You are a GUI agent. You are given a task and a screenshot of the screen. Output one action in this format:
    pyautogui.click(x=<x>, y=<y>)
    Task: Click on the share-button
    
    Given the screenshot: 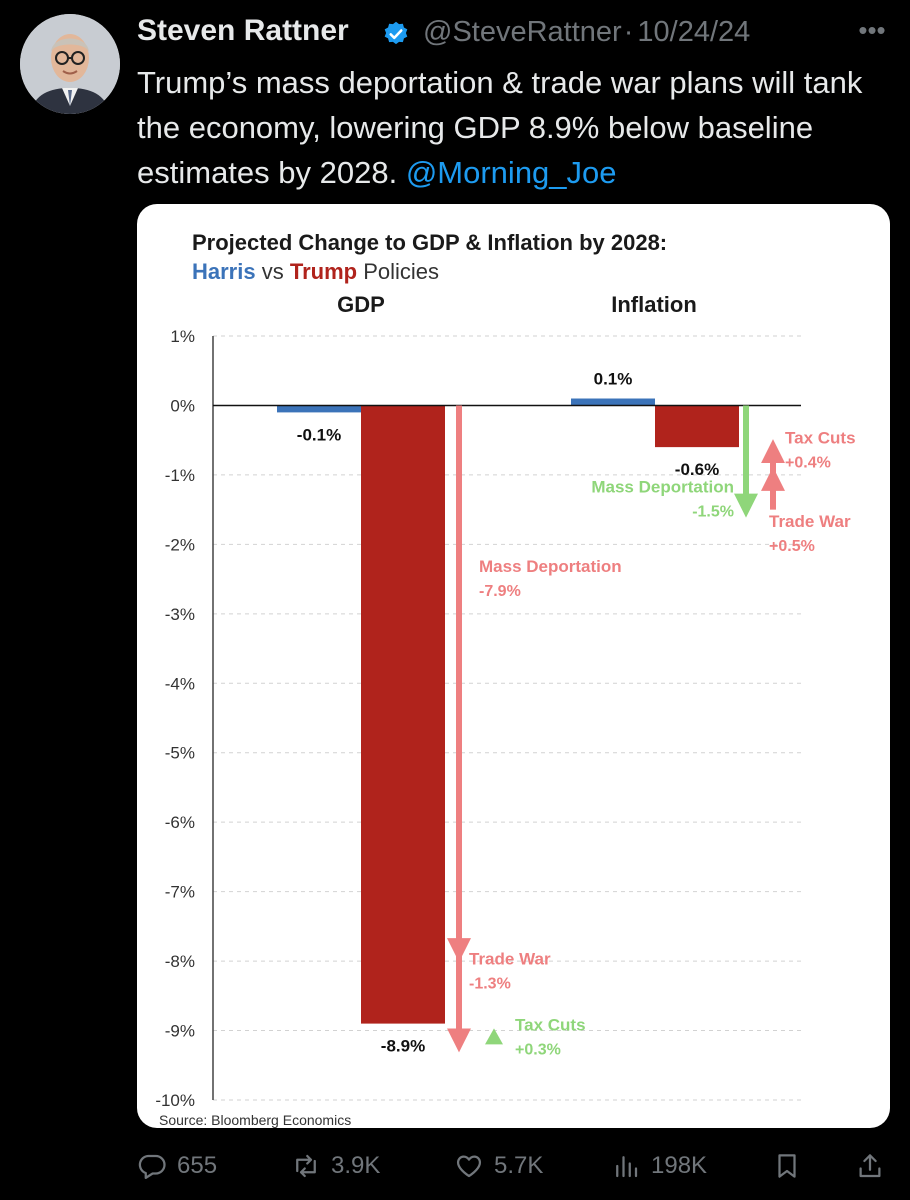 What is the action you would take?
    pyautogui.click(x=870, y=1166)
    